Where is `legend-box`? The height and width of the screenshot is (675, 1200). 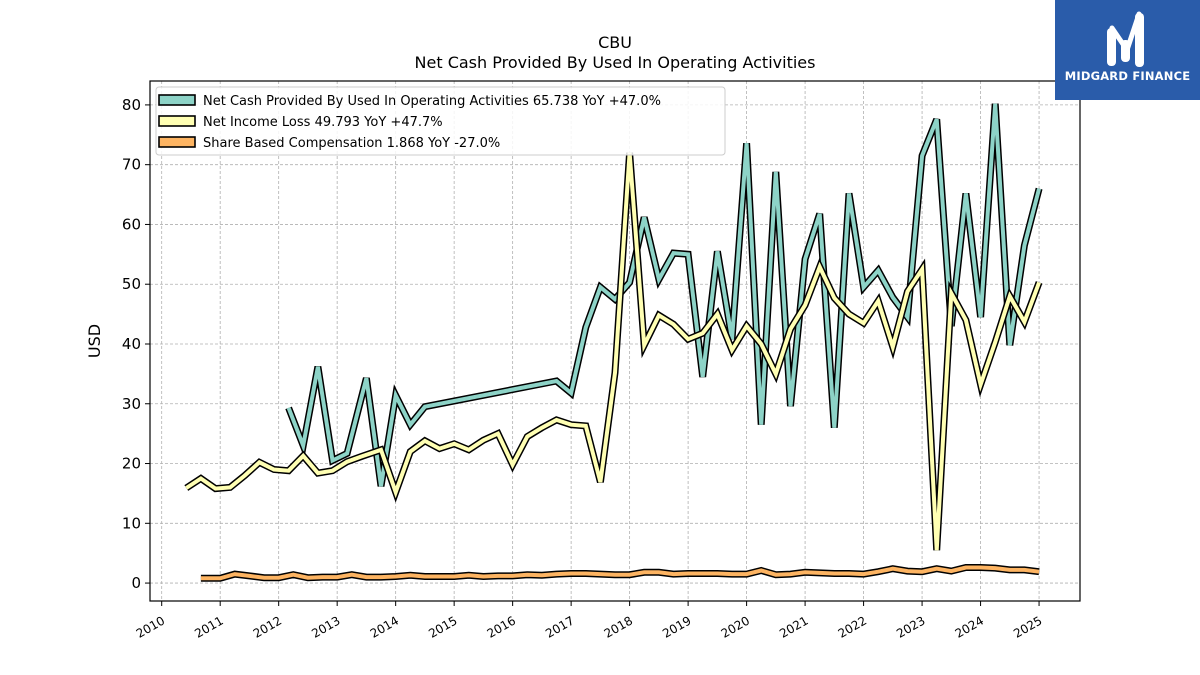 legend-box is located at coordinates (440, 121).